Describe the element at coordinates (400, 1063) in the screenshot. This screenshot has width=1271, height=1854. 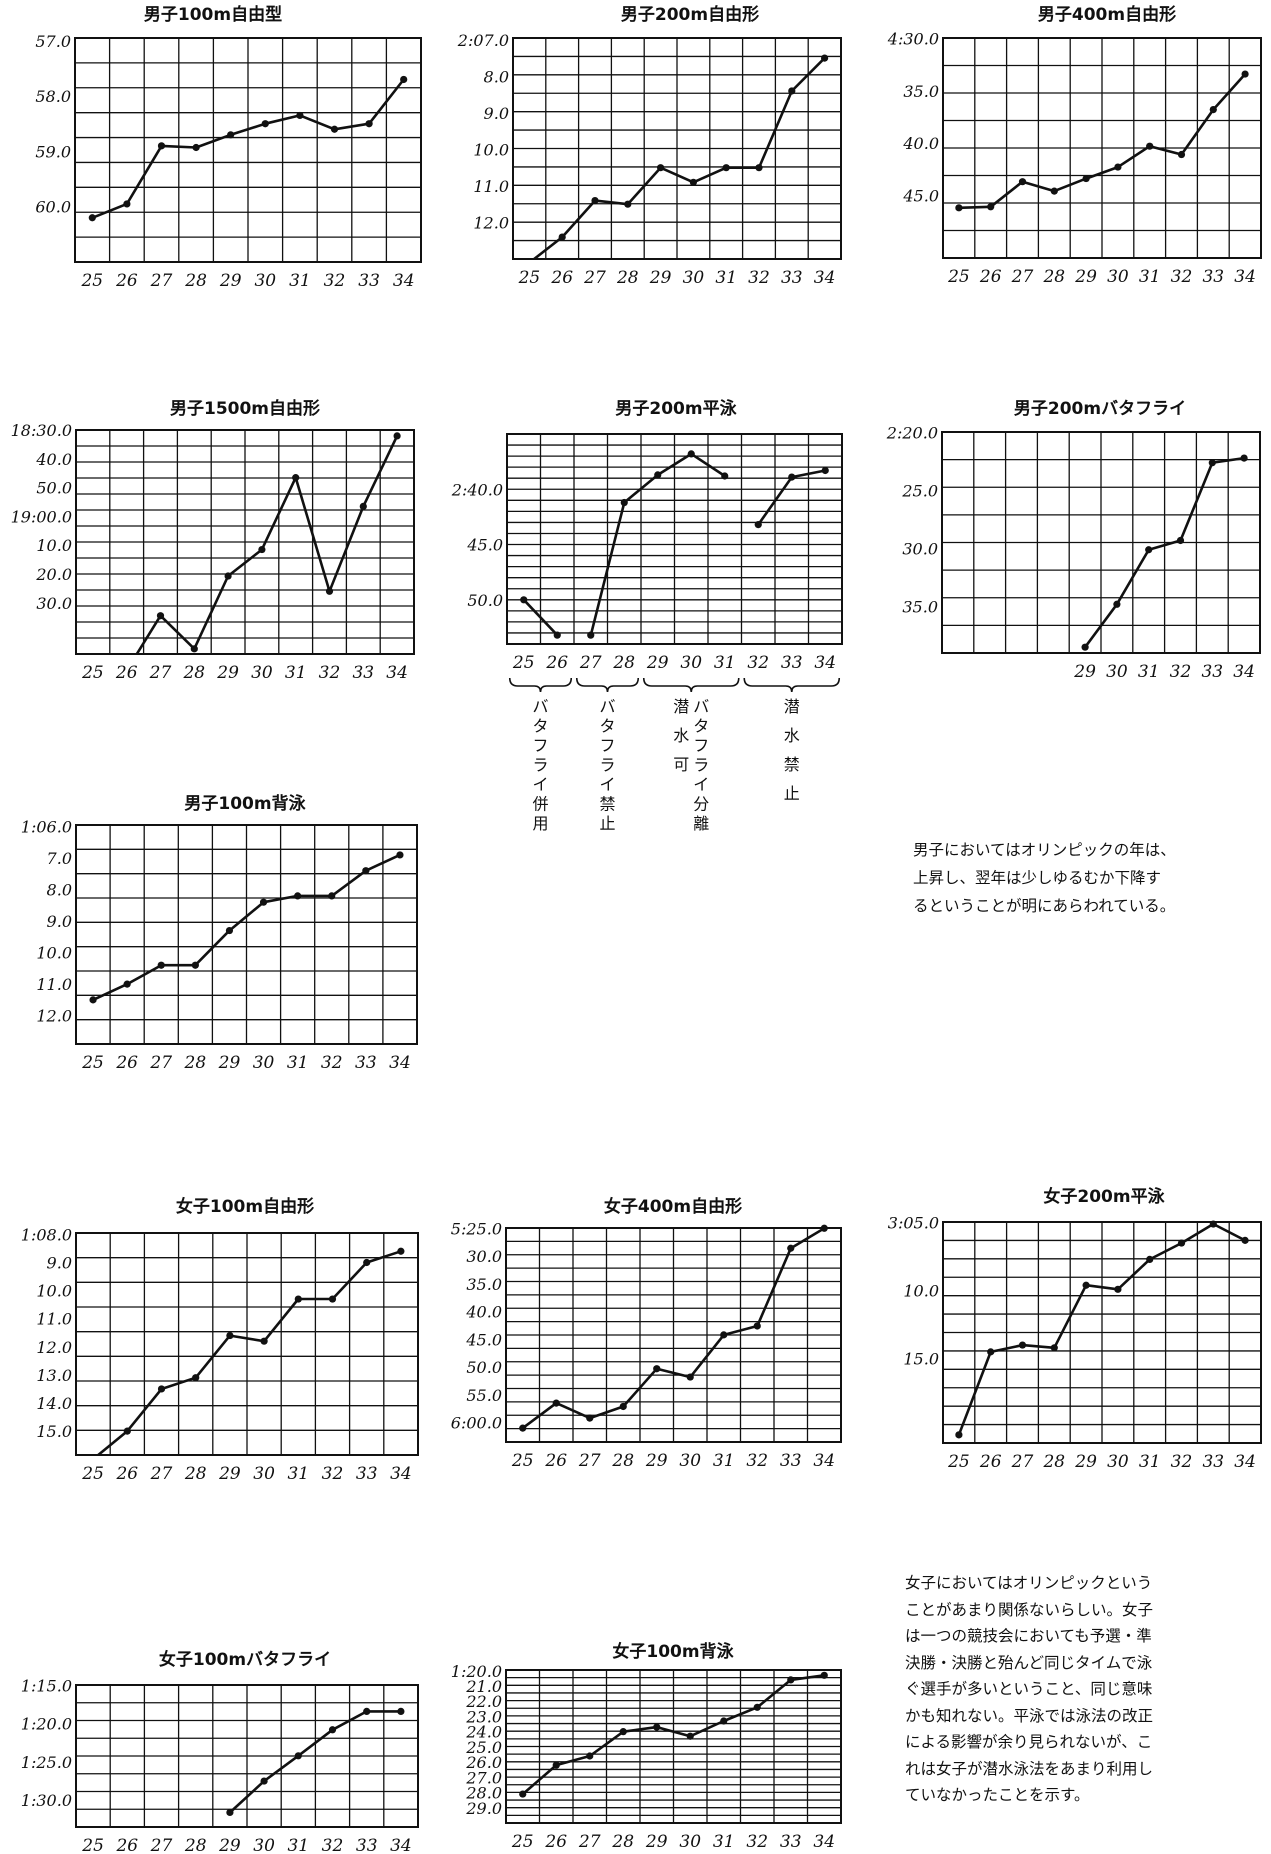
I see `x-tick-label: 34` at that location.